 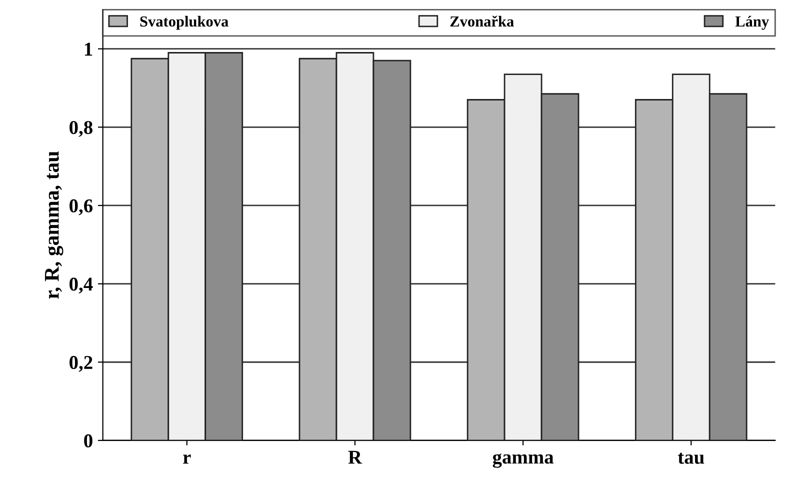 What do you see at coordinates (184, 23) in the screenshot?
I see `legend-label: Svatoplukova` at bounding box center [184, 23].